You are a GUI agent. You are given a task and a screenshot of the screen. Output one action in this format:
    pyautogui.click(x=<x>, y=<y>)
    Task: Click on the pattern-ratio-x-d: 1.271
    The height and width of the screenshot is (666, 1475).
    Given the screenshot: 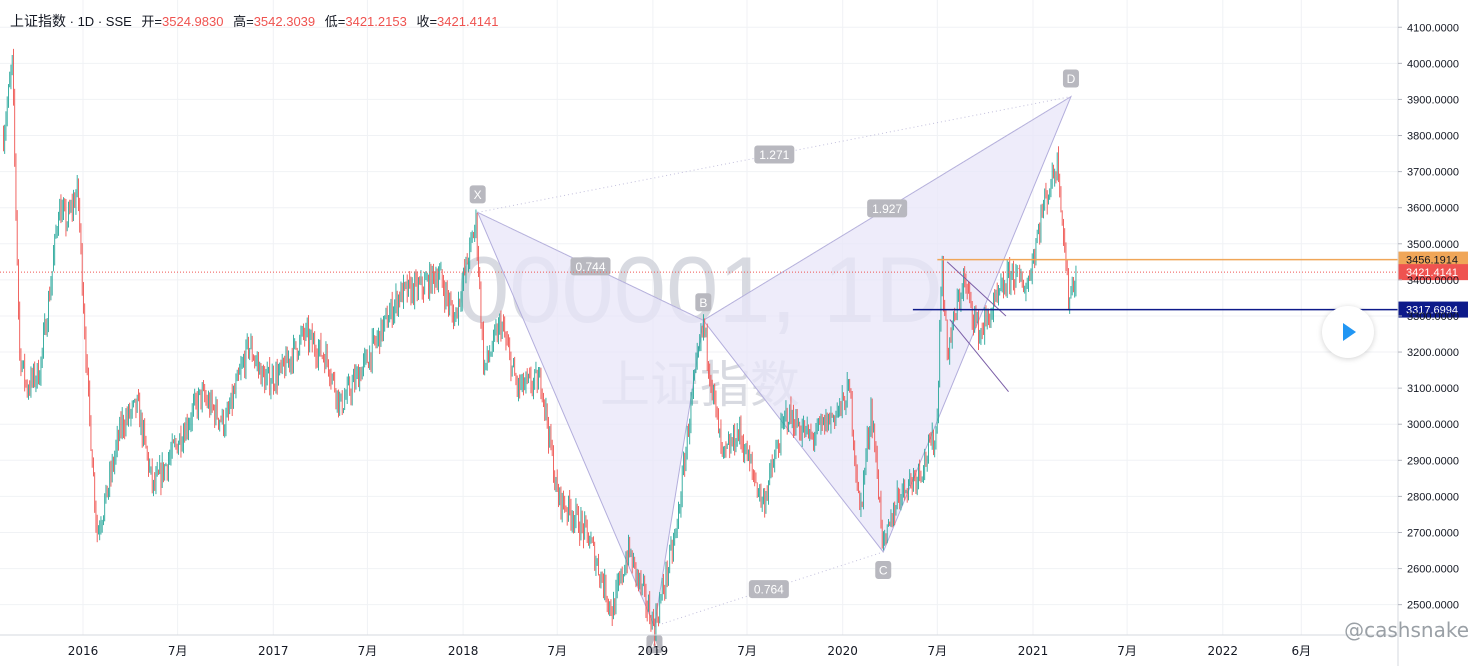 What is the action you would take?
    pyautogui.click(x=774, y=155)
    